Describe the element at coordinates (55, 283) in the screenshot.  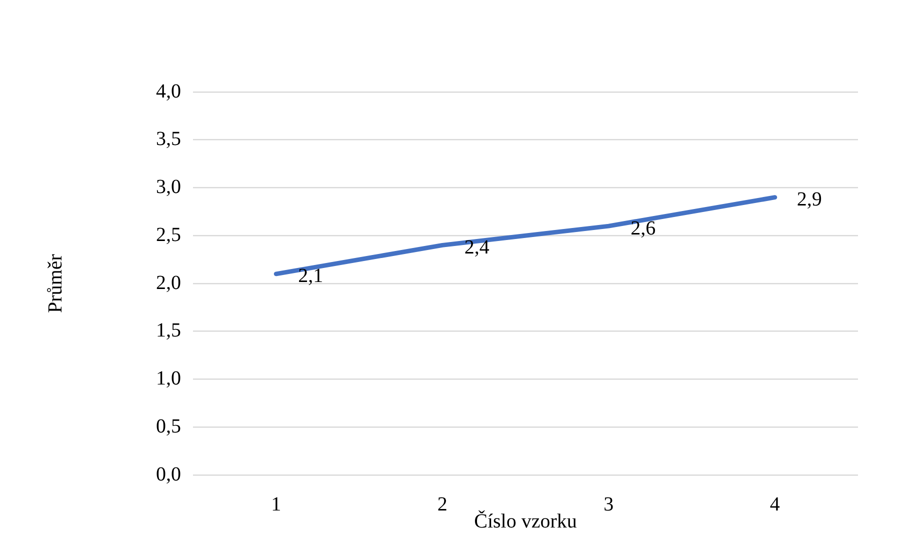
I see `y-axis-title: Průměr` at that location.